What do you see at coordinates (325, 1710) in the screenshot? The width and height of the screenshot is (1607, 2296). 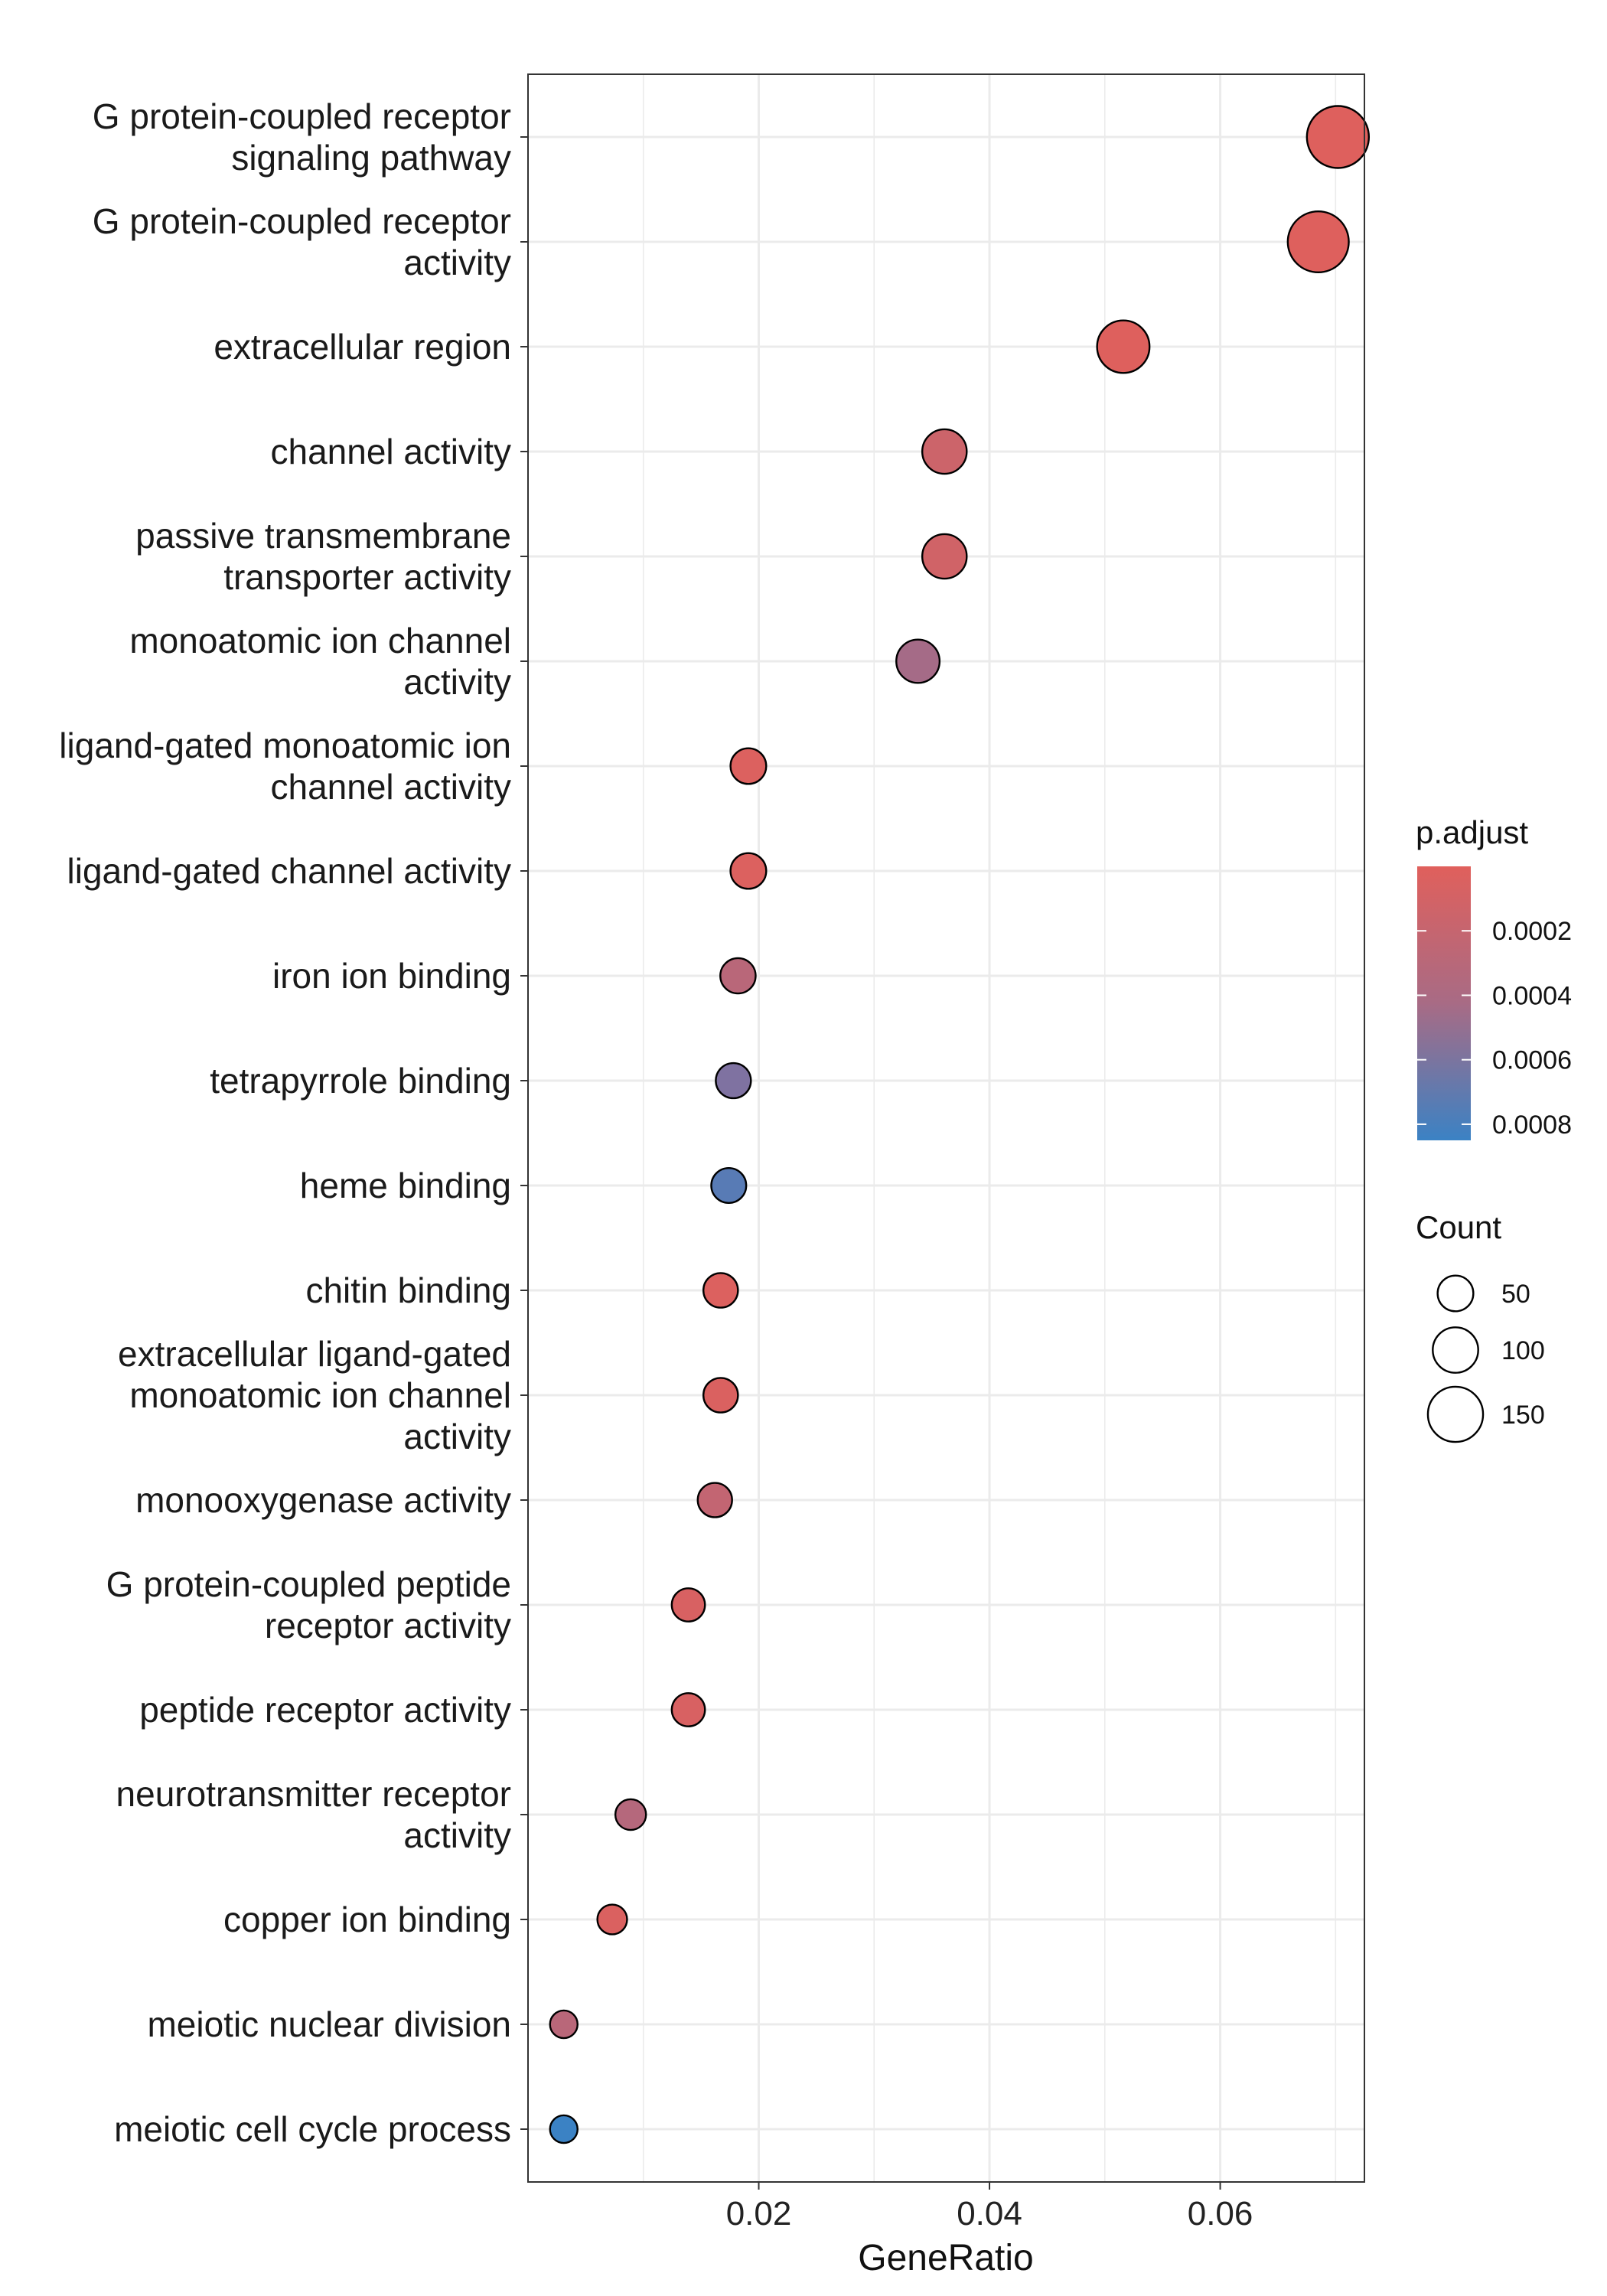 I see `y-tick-label: peptide receptor activity` at bounding box center [325, 1710].